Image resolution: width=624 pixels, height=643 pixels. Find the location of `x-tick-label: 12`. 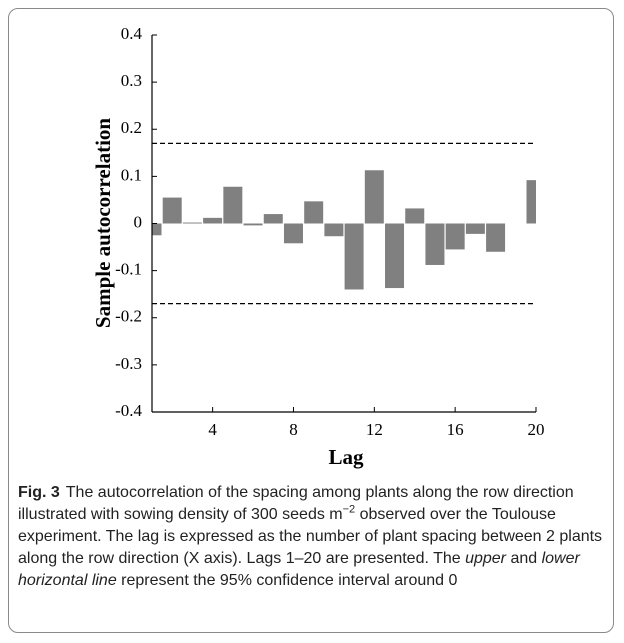

x-tick-label: 12 is located at coordinates (374, 429).